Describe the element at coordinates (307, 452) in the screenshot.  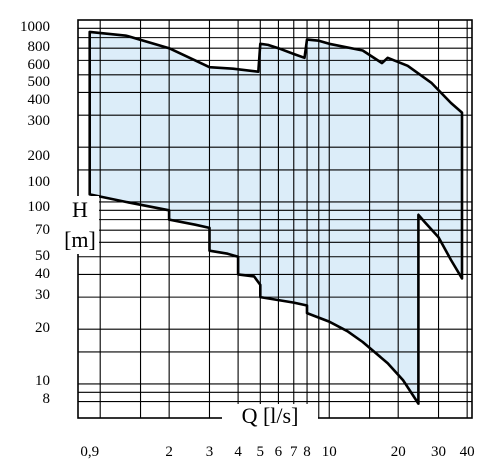
I see `x-tick-label: 8` at that location.